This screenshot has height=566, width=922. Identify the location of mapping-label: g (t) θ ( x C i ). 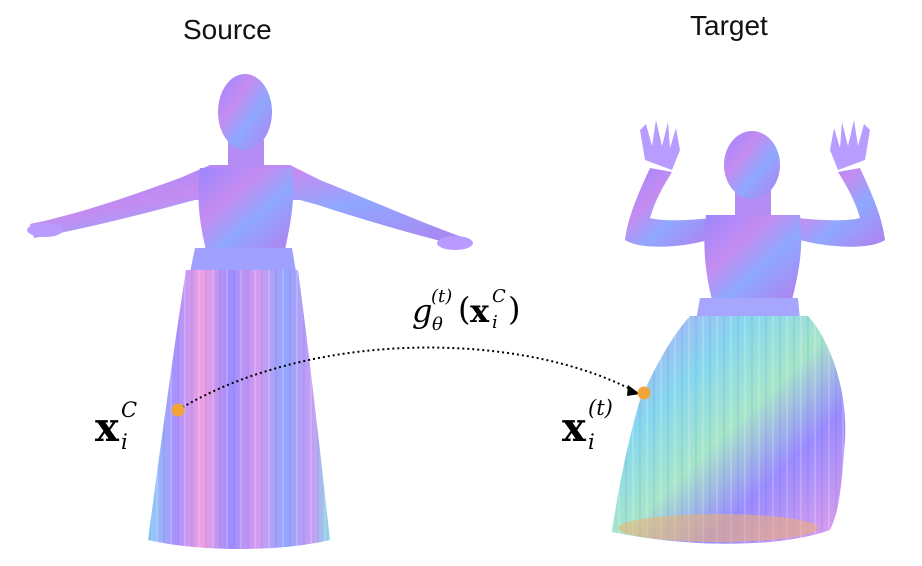
(477, 318).